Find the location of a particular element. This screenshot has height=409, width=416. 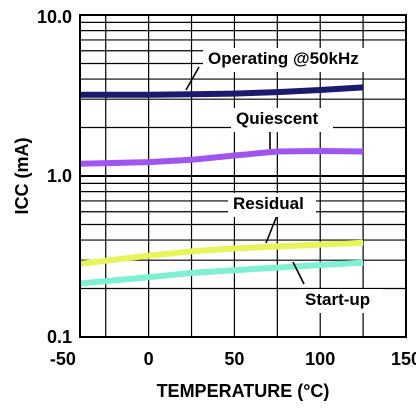

series-line-quiescent is located at coordinates (221, 157).